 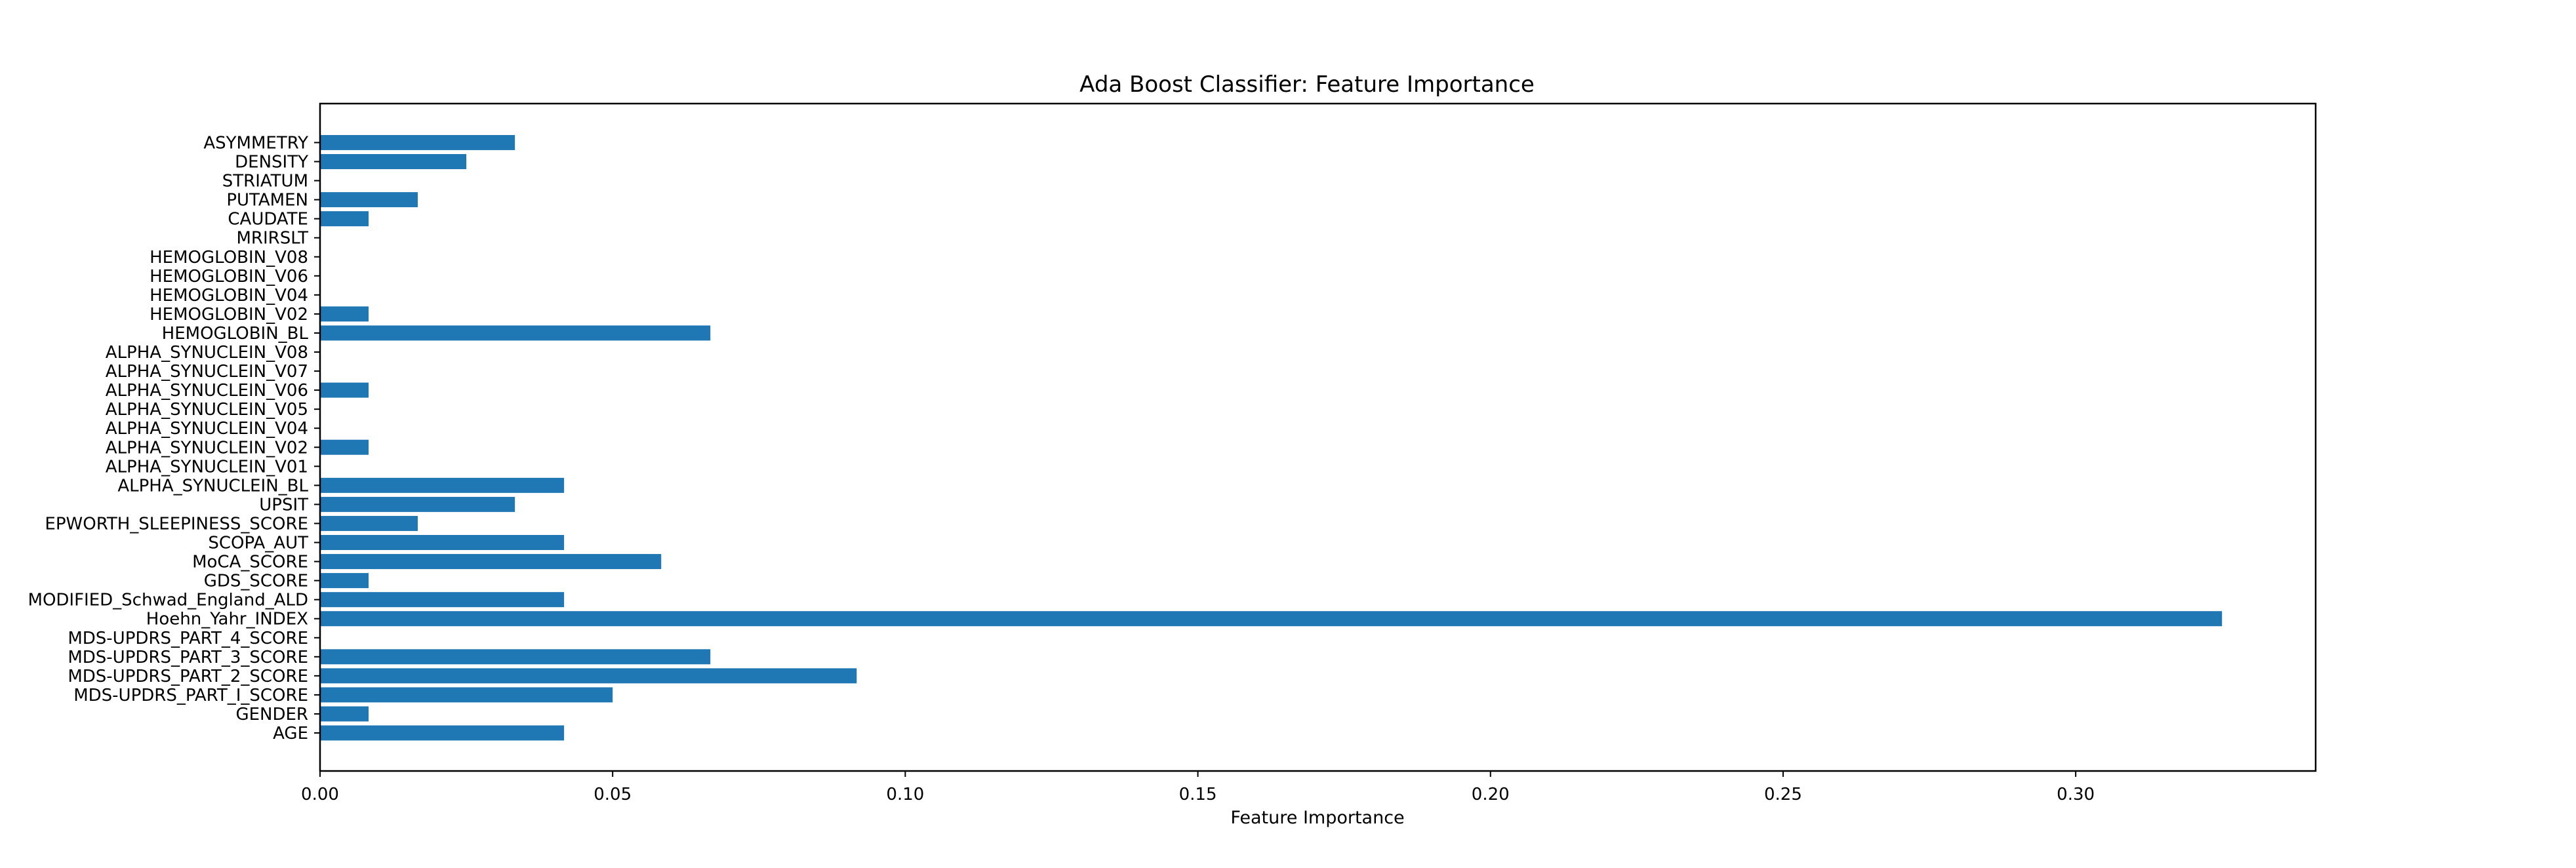 What do you see at coordinates (250, 562) in the screenshot?
I see `y-tick-label: MoCA_SCORE` at bounding box center [250, 562].